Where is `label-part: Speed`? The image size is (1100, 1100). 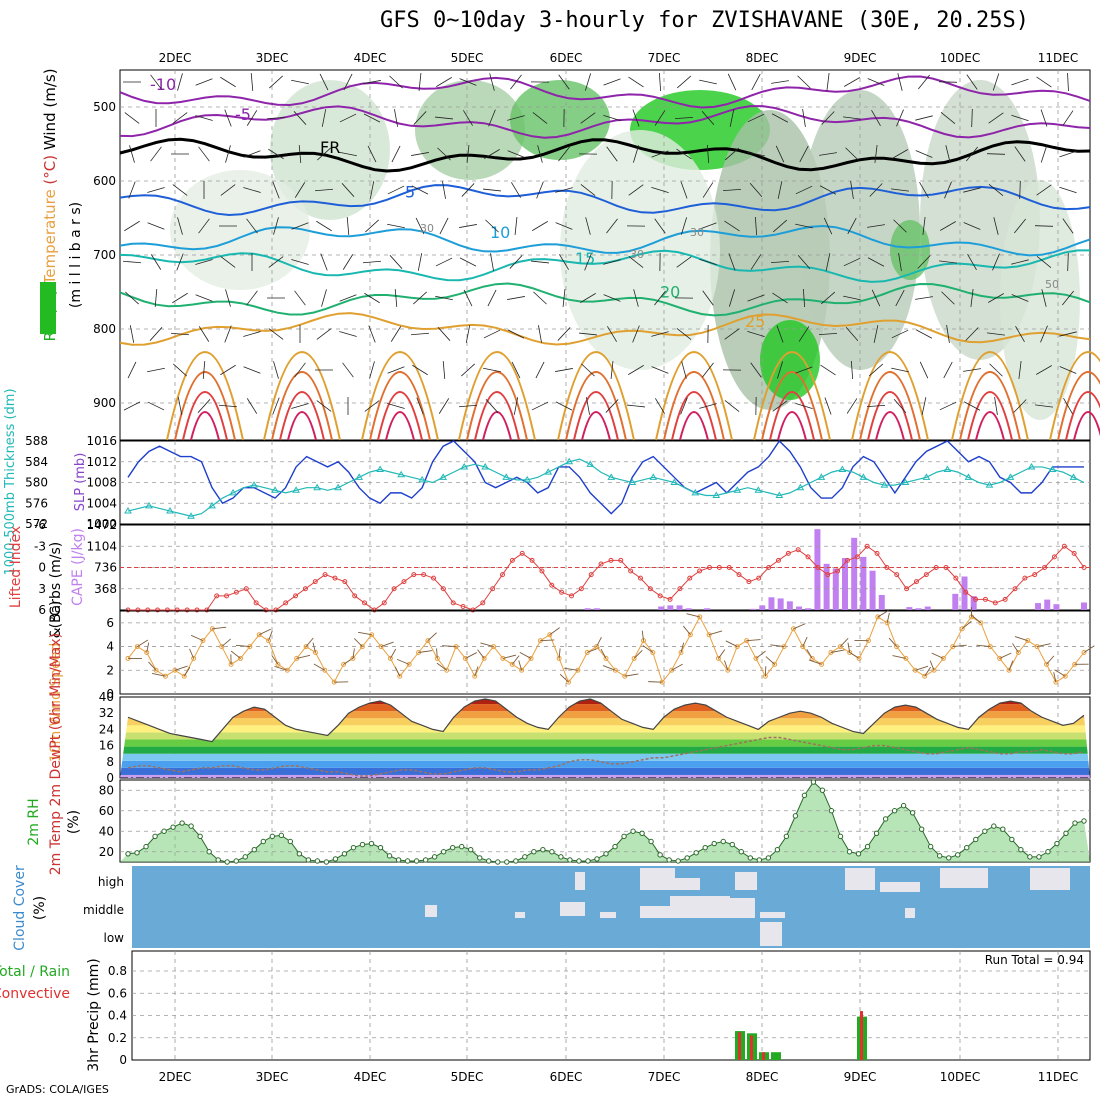 label-part: Speed is located at coordinates (56, 662).